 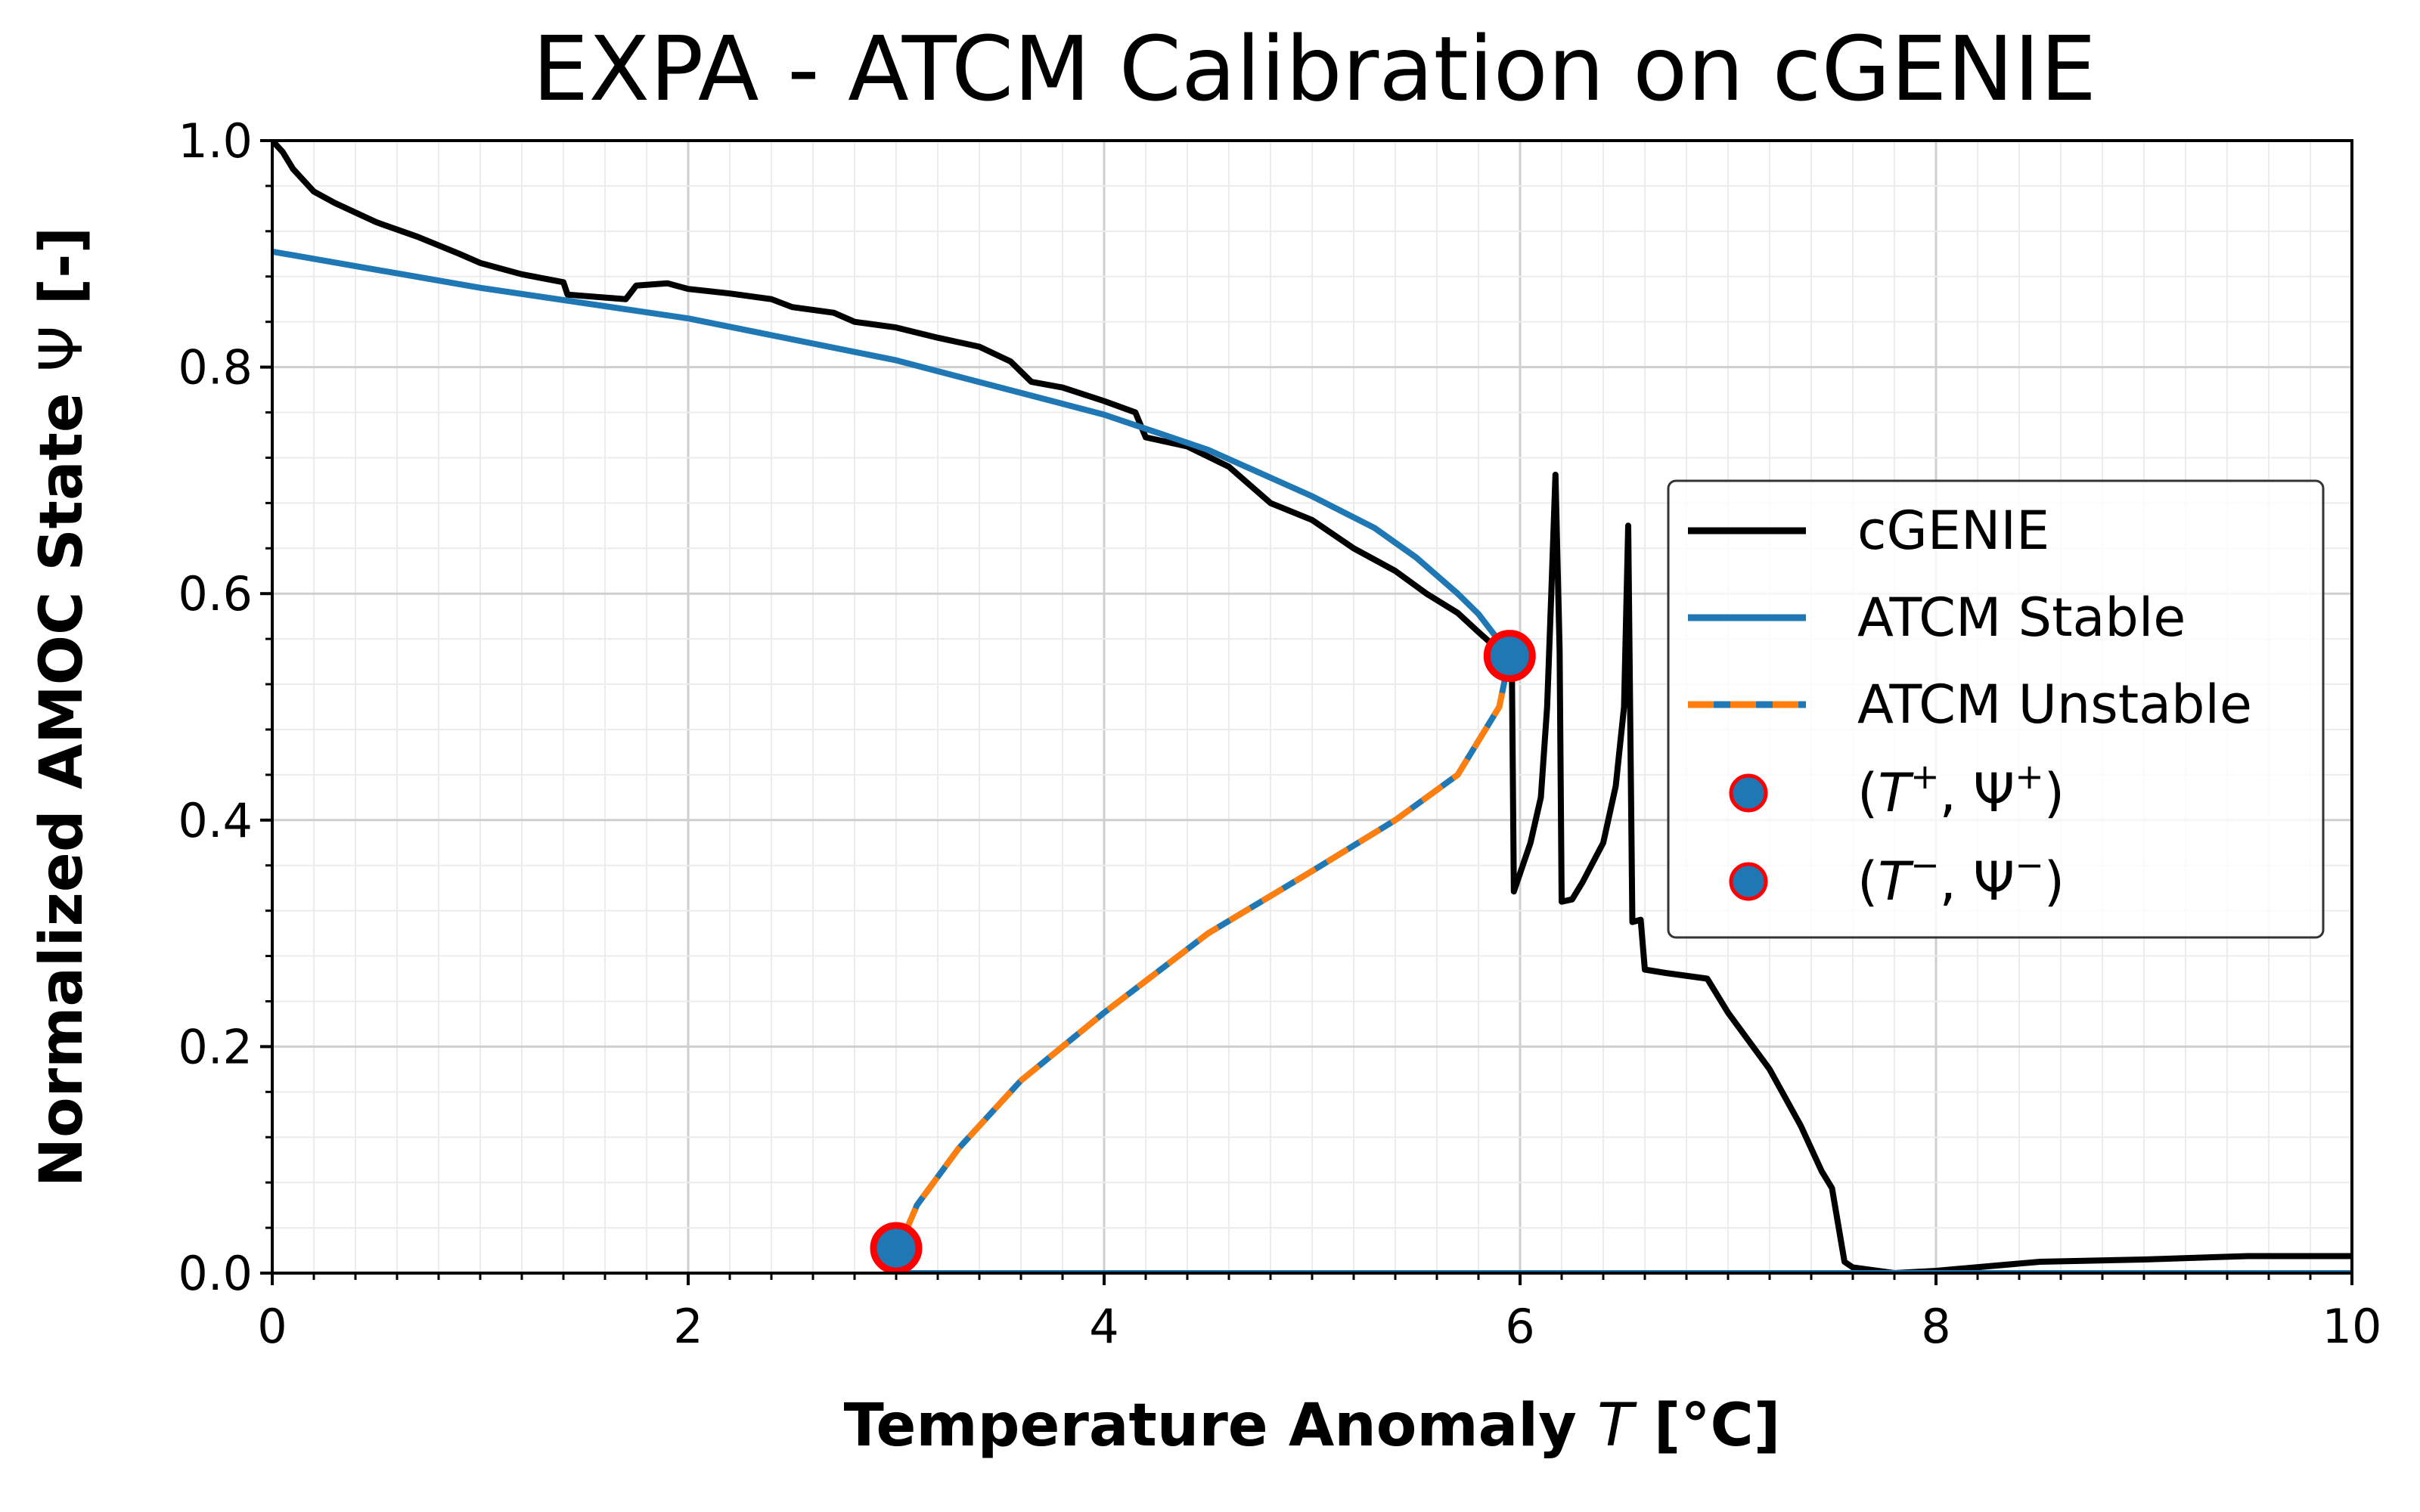 What do you see at coordinates (1314, 69) in the screenshot?
I see `chart-title: EXPA - ATCM Calibration on cGENIE` at bounding box center [1314, 69].